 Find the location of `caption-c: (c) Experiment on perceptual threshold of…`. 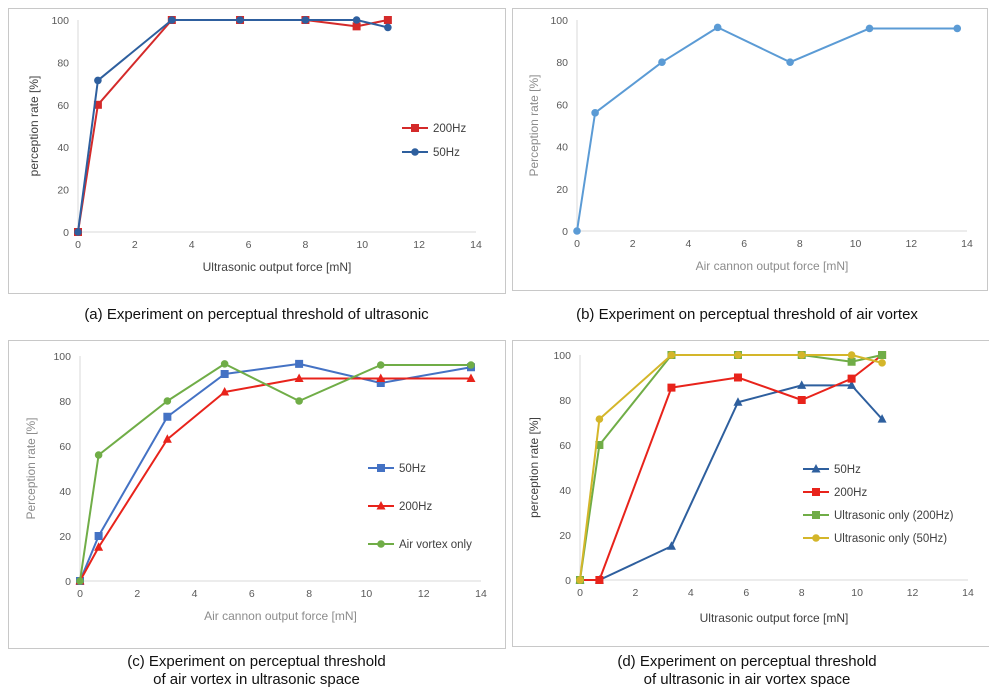

caption-c: (c) Experiment on perceptual threshold of… is located at coordinates (256, 671).